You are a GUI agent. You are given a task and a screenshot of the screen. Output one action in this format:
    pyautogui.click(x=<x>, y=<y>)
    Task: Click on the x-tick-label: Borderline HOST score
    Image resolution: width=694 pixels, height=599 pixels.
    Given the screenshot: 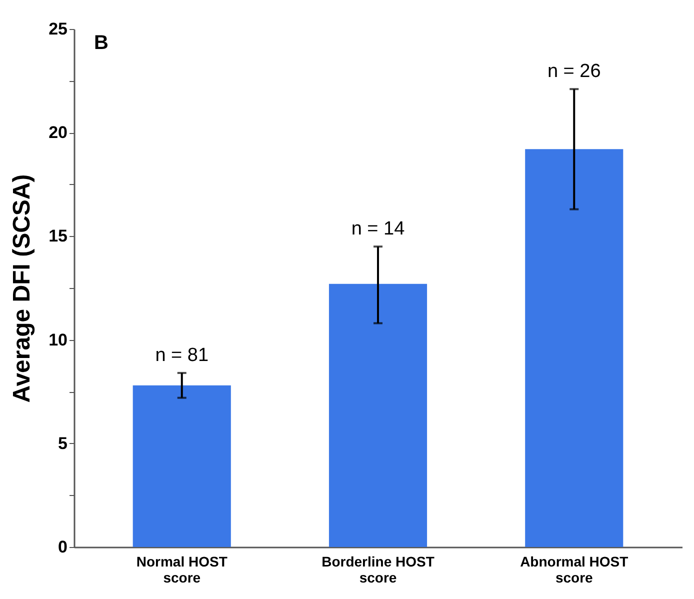 What is the action you would take?
    pyautogui.click(x=378, y=570)
    